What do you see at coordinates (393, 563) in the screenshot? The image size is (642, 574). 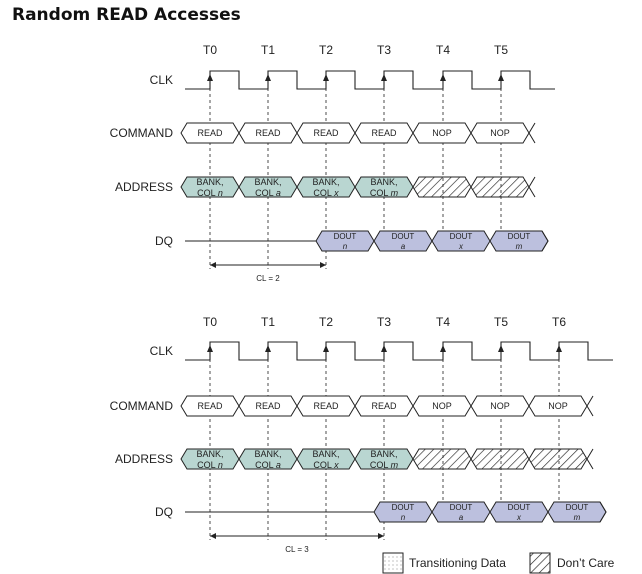 I see `legend-transitioning-swatch` at bounding box center [393, 563].